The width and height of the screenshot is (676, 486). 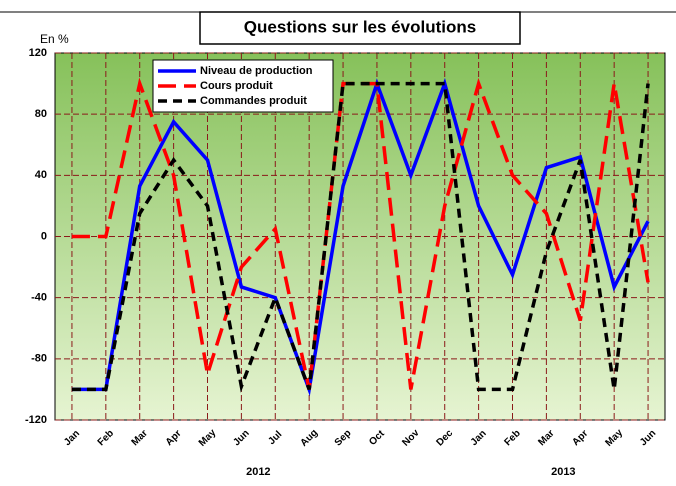 What do you see at coordinates (54, 39) in the screenshot?
I see `y-unit: En %` at bounding box center [54, 39].